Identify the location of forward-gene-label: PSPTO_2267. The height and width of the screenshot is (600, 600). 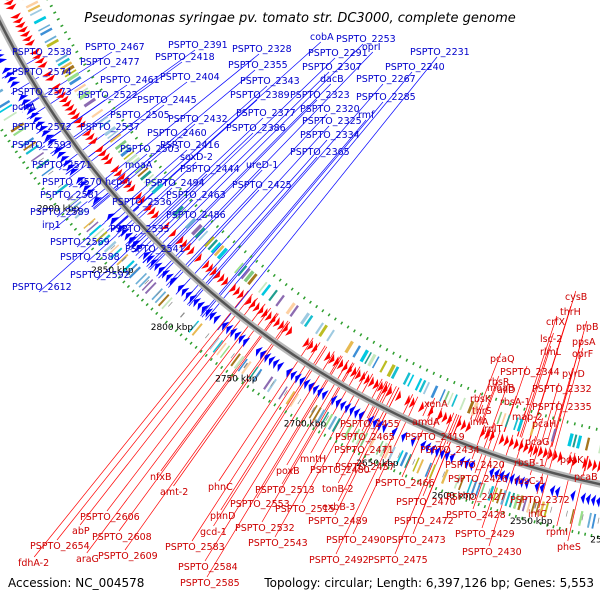
(386, 79).